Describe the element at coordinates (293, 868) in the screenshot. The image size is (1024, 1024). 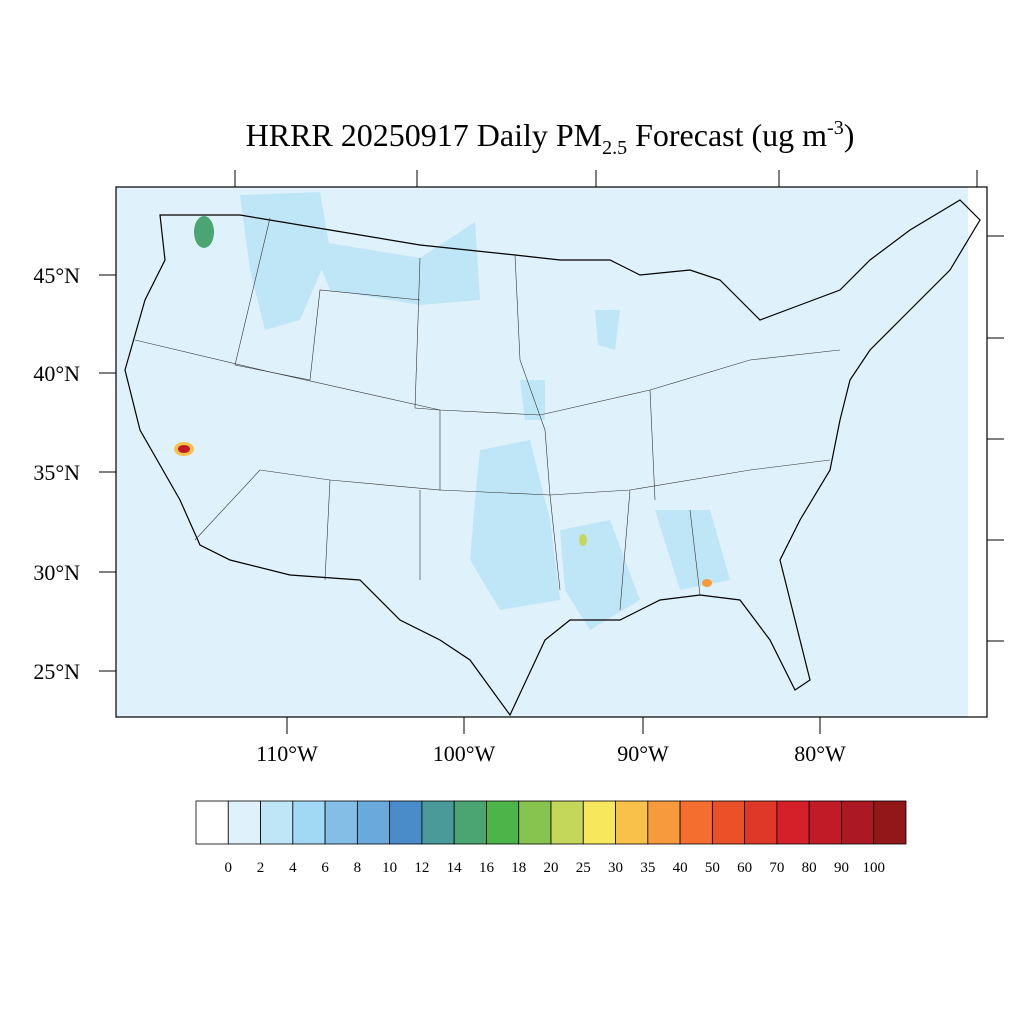
I see `colorbar-label: 4` at that location.